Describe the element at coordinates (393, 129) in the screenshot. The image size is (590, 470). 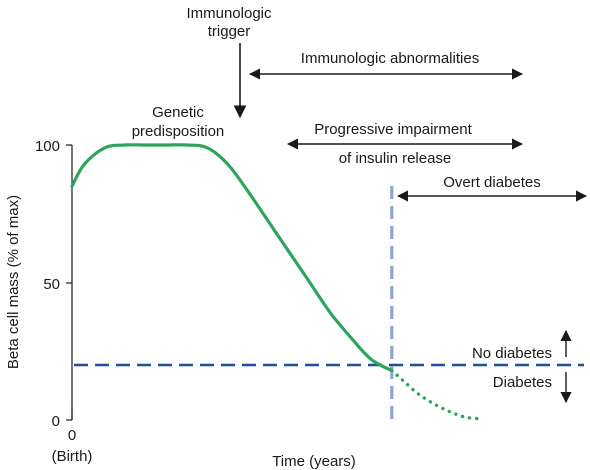
I see `annotation-progressive-line1: Progressive impairment` at that location.